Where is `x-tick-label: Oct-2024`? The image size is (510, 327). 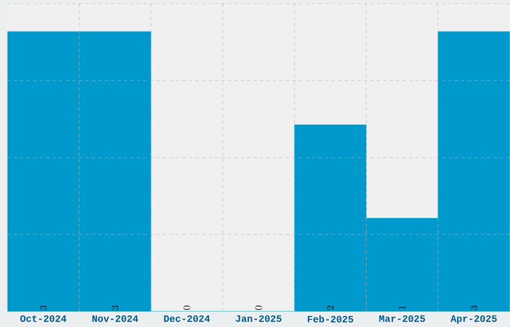 x-tick-label: Oct-2024 is located at coordinates (43, 318).